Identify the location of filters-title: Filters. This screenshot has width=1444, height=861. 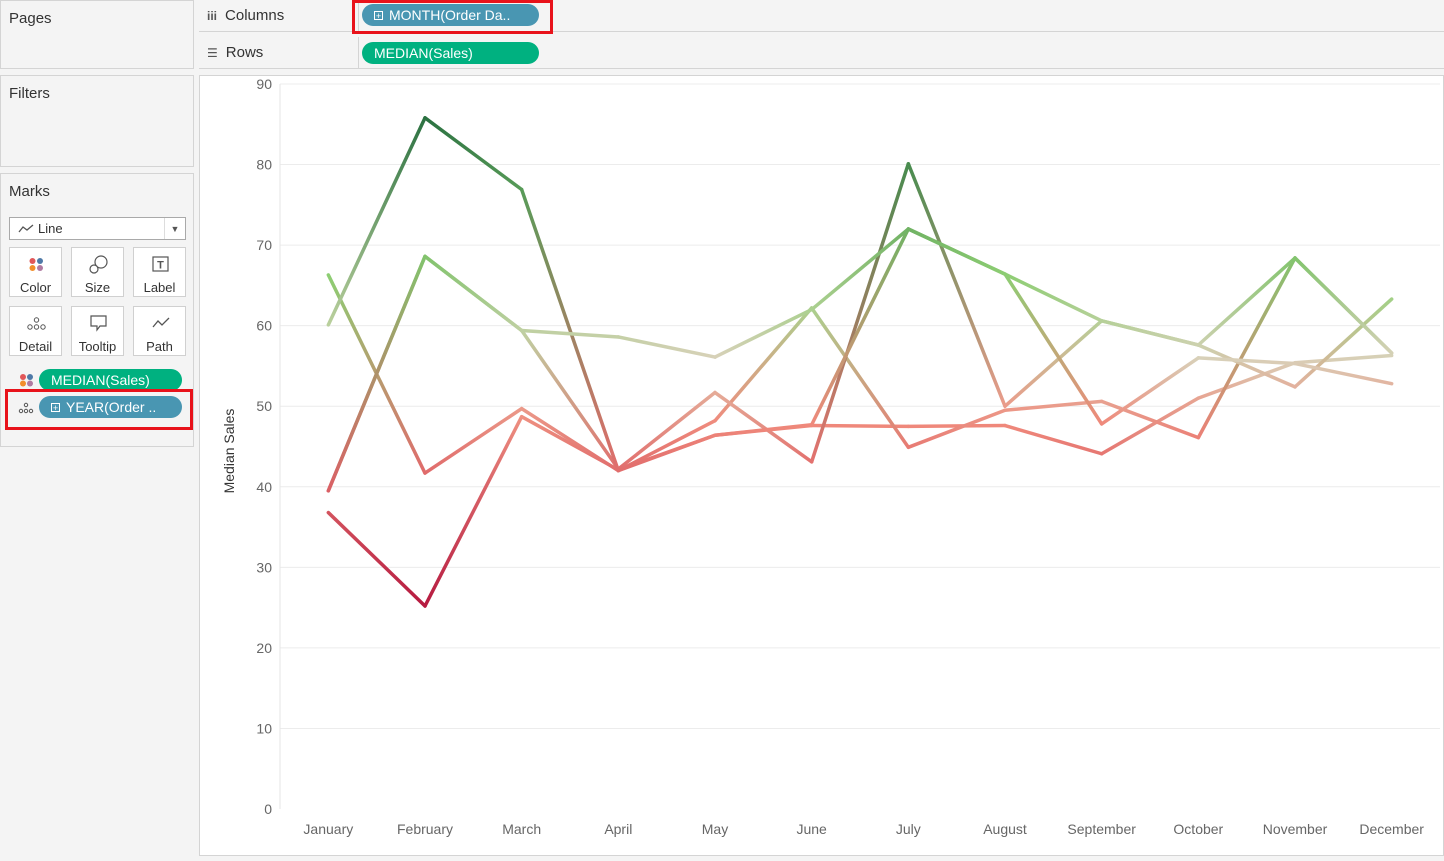
(29, 93).